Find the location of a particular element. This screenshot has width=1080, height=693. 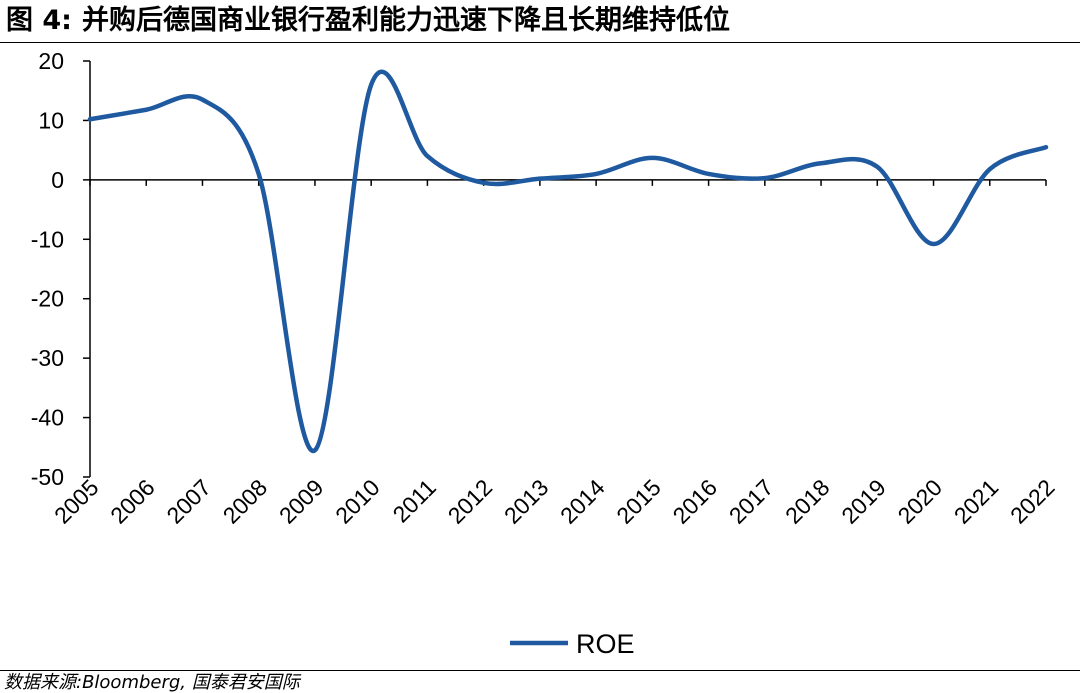

title-divider is located at coordinates (540, 42).